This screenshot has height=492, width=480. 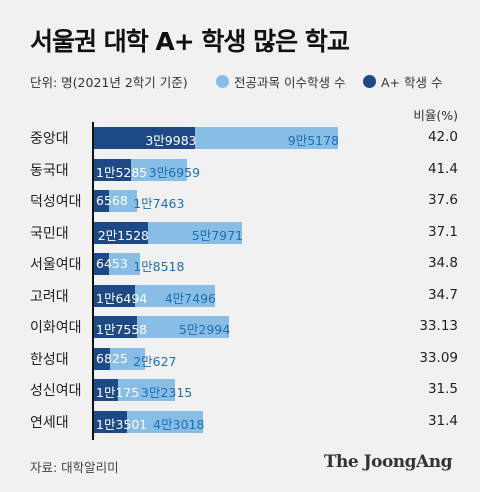 What do you see at coordinates (49, 359) in the screenshot?
I see `category-label: 한성대` at bounding box center [49, 359].